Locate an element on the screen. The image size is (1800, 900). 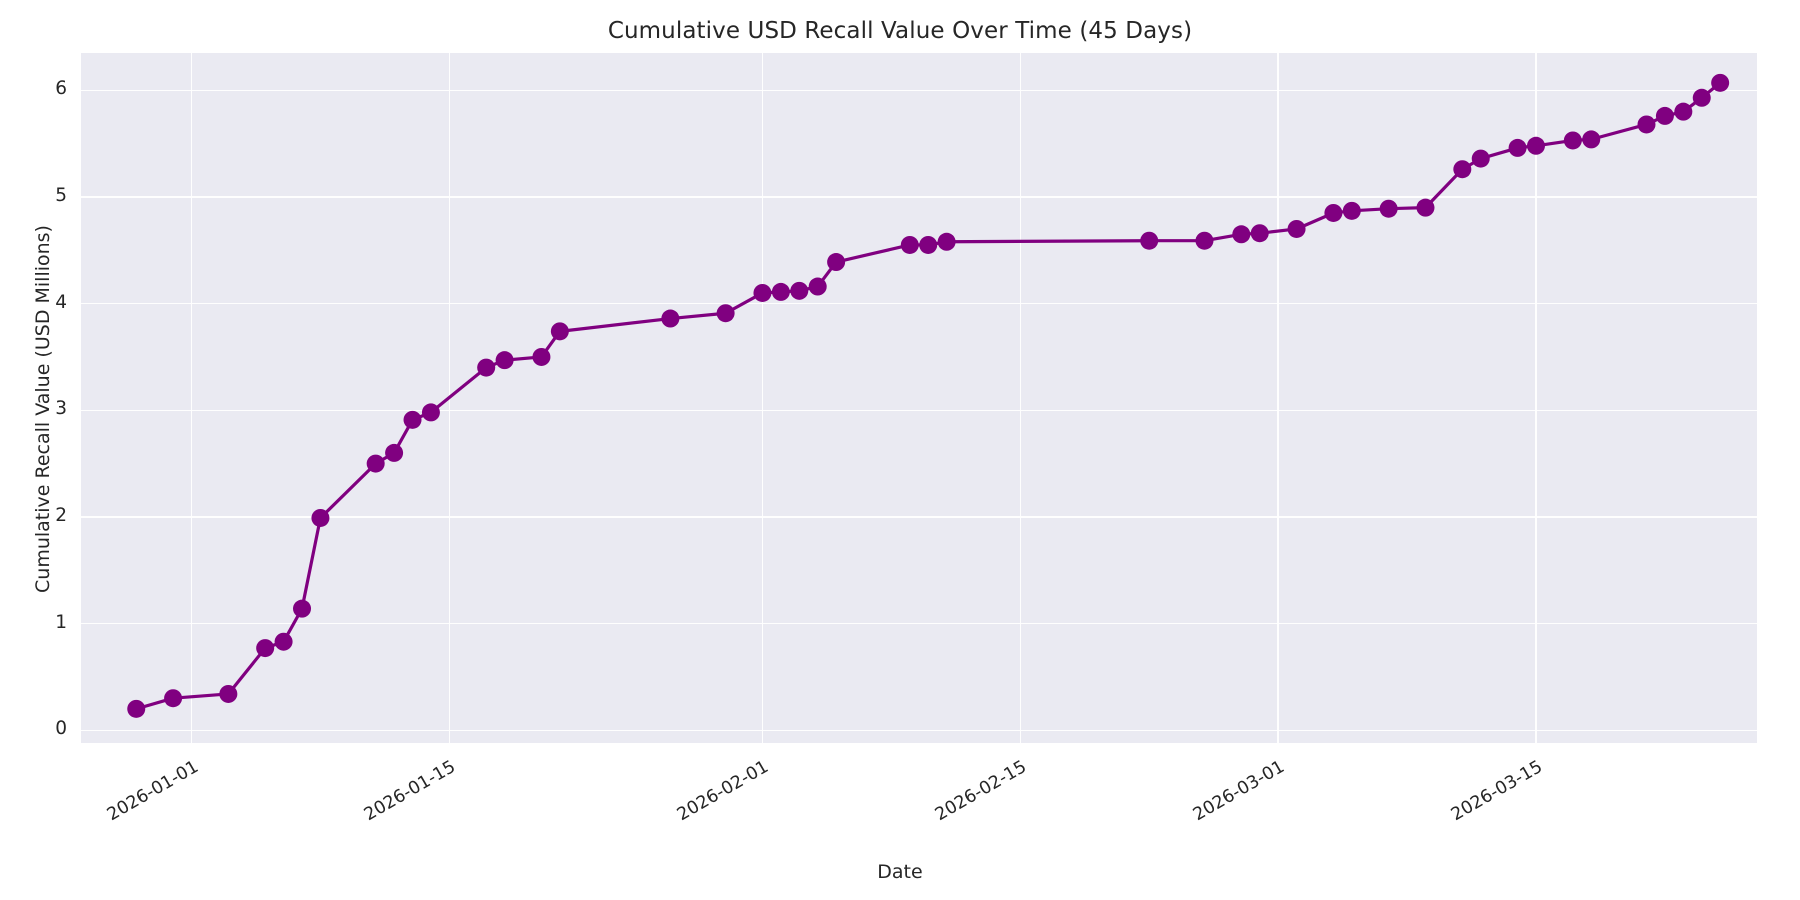
x-axis-title: Date is located at coordinates (900, 872).